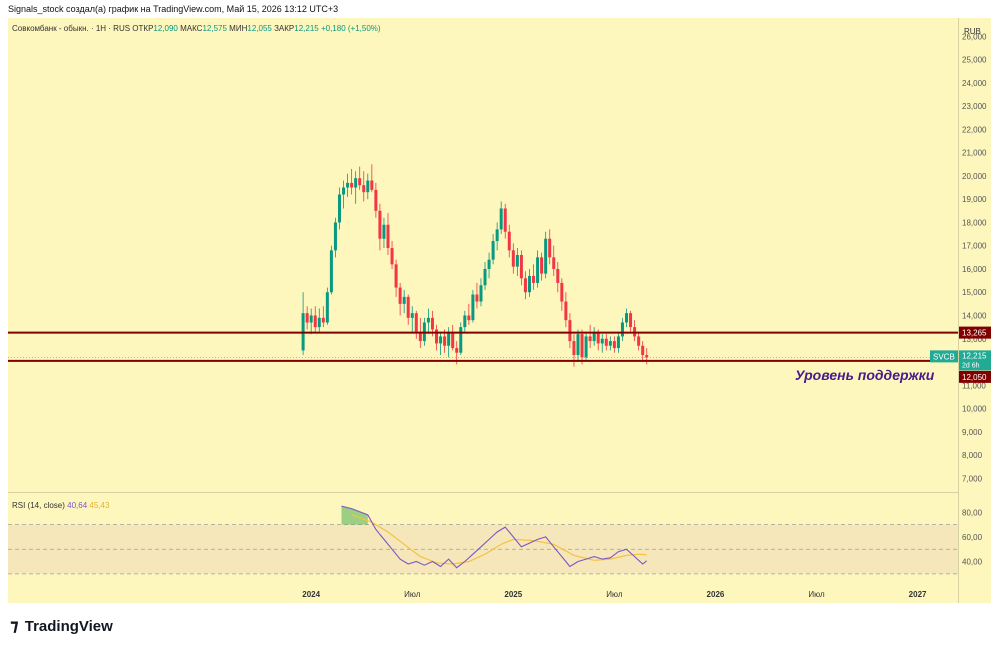  What do you see at coordinates (974, 83) in the screenshot?
I see `price-tick-label: 24,000` at bounding box center [974, 83].